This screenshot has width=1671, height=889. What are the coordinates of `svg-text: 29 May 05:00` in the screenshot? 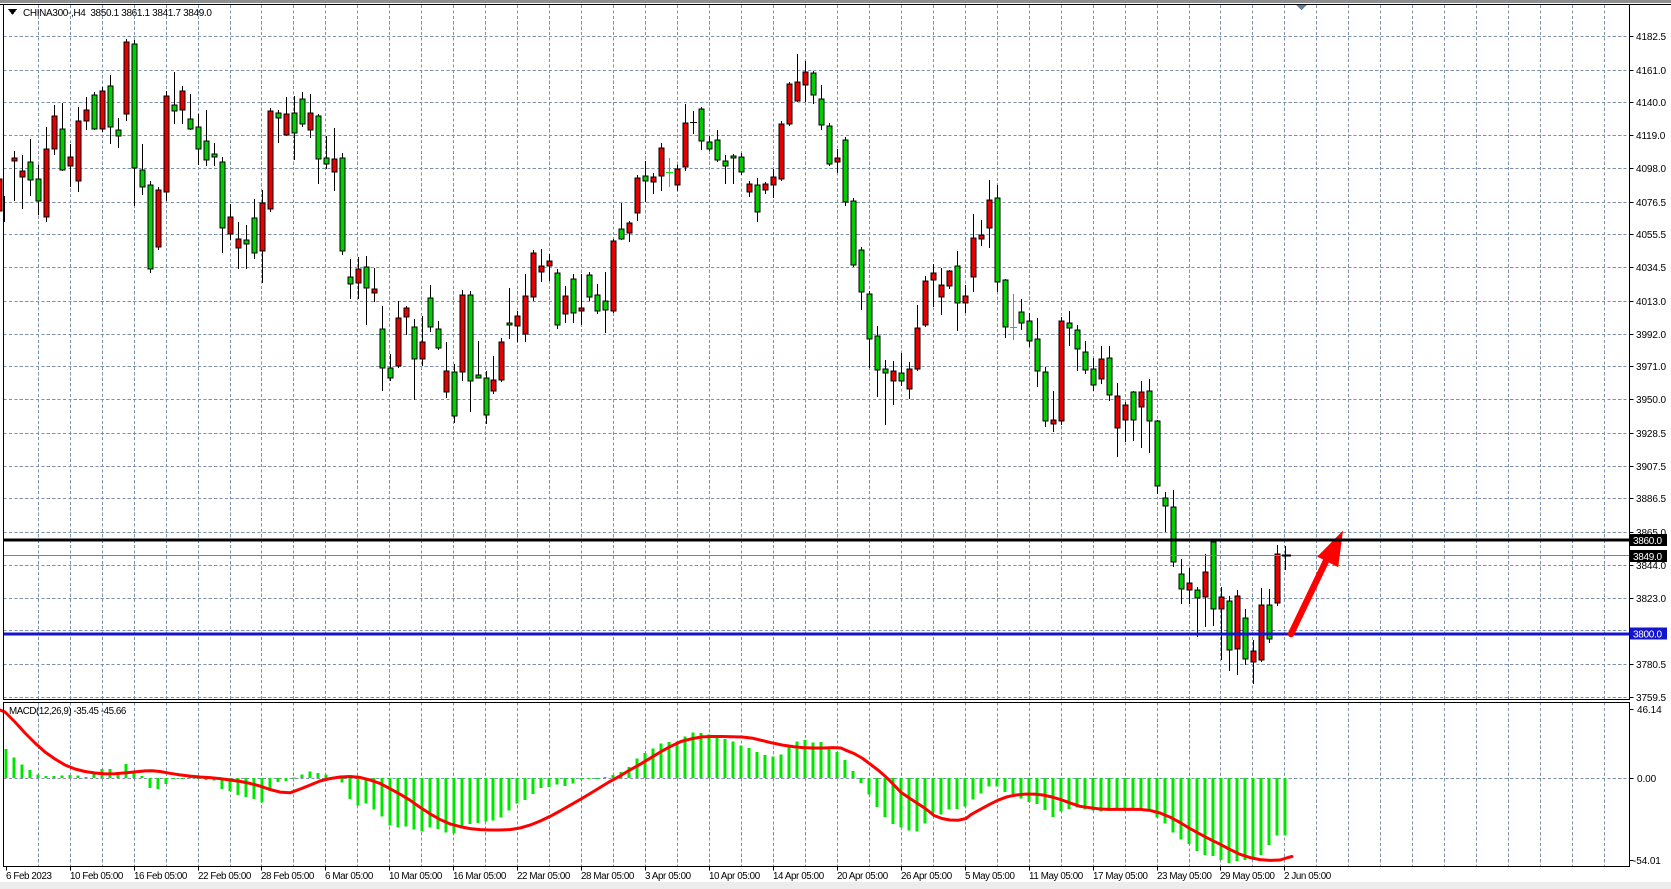 It's located at (1248, 876).